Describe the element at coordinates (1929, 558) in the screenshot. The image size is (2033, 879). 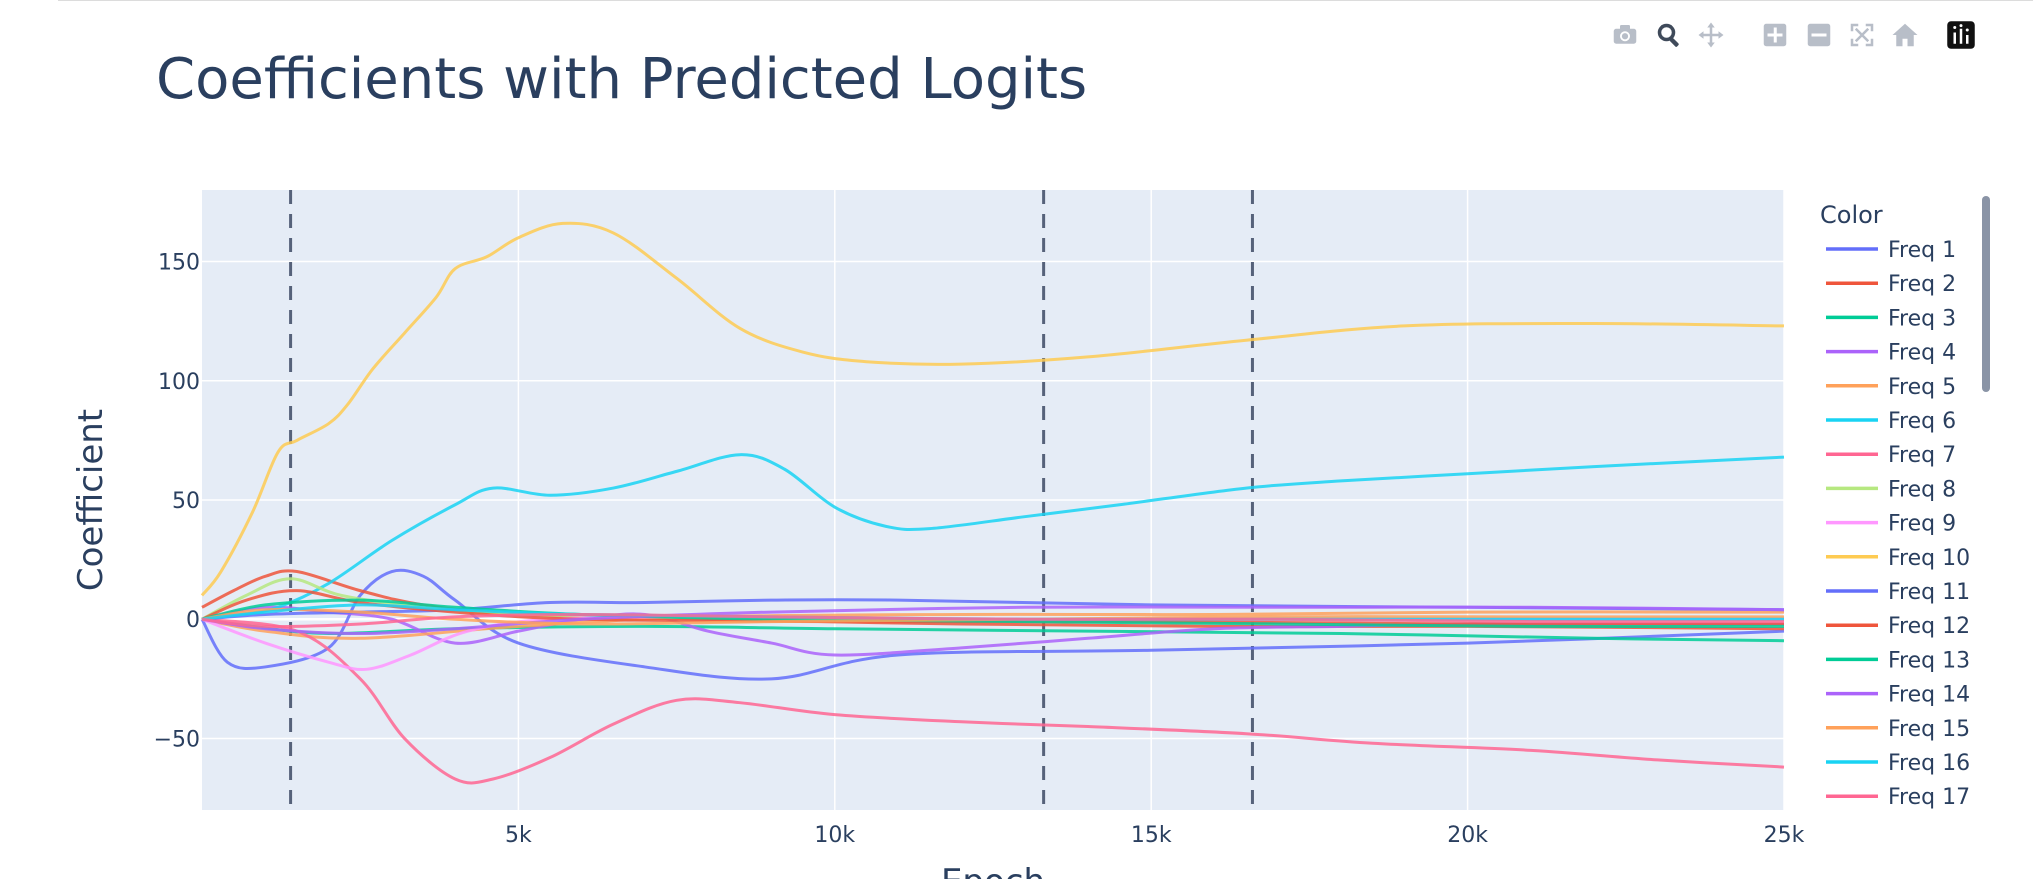
I see `legend-item: Freq 10` at that location.